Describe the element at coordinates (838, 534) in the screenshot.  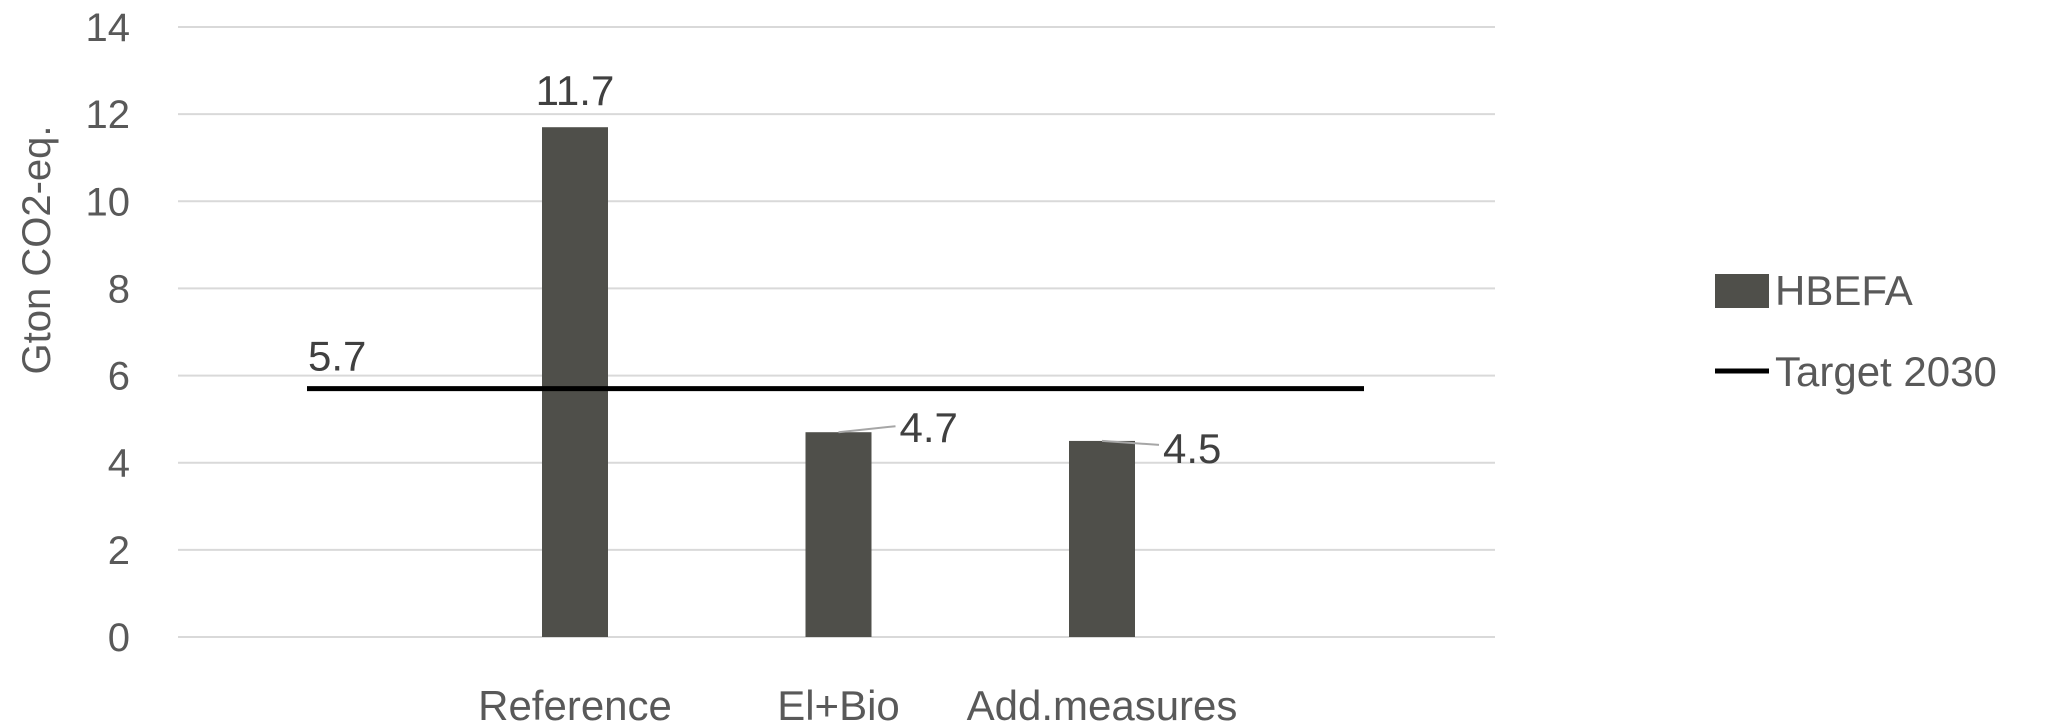
I see `bar-el-bio` at that location.